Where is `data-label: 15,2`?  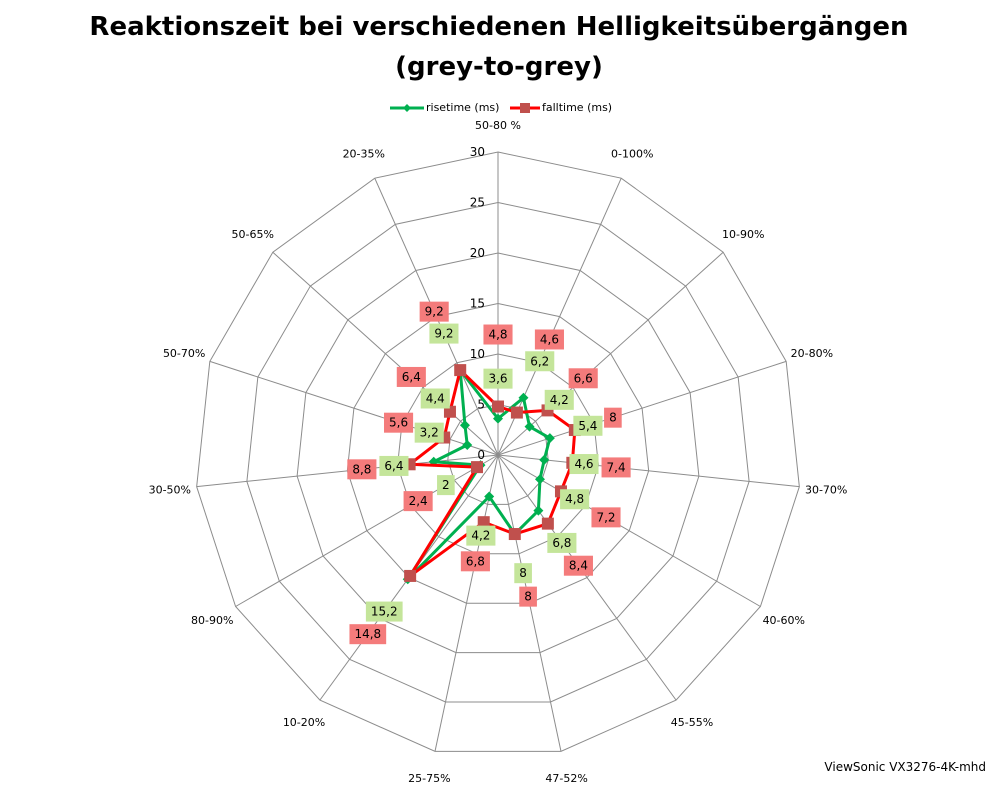
data-label: 15,2 is located at coordinates (384, 611).